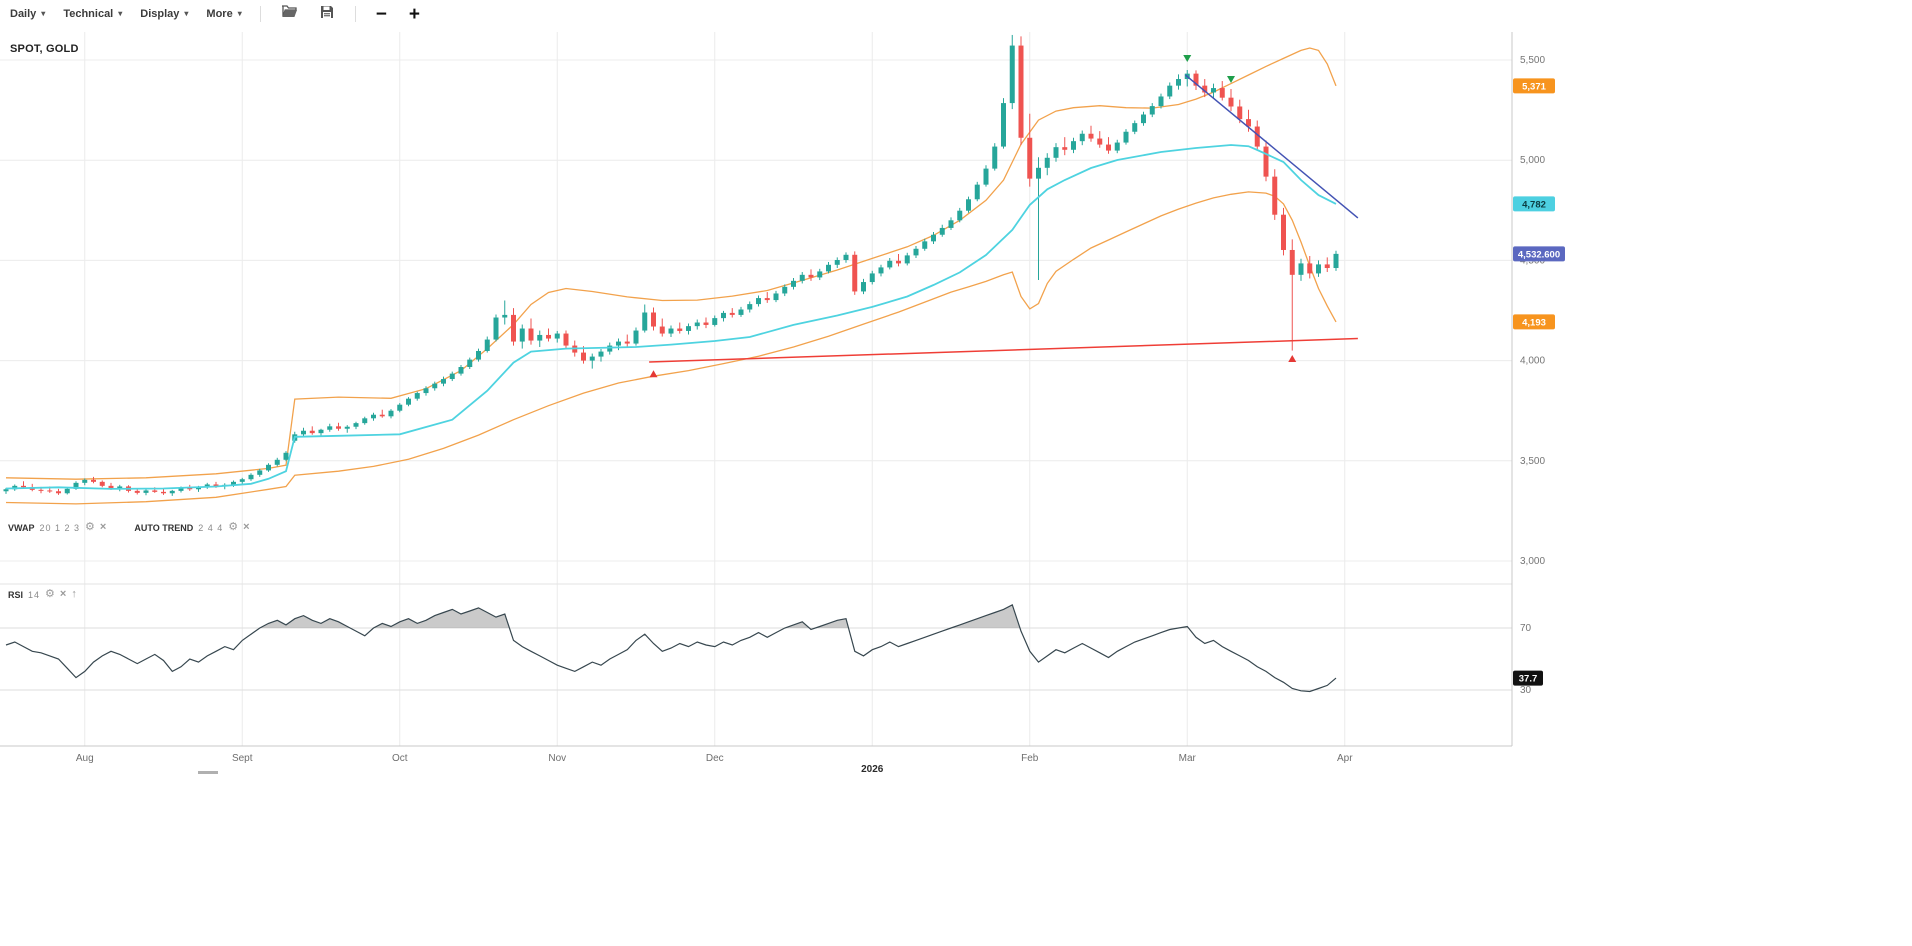 The image size is (1912, 946). I want to click on toolbar: Daily ▾ Technical ▾ Display ▾ More ▾ −, so click(787, 14).